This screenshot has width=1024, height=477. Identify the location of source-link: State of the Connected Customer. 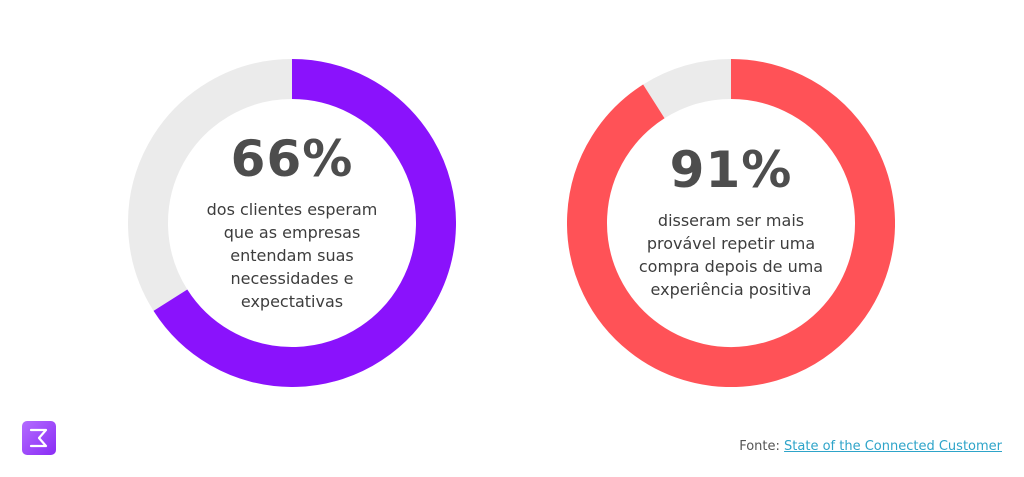
(893, 446).